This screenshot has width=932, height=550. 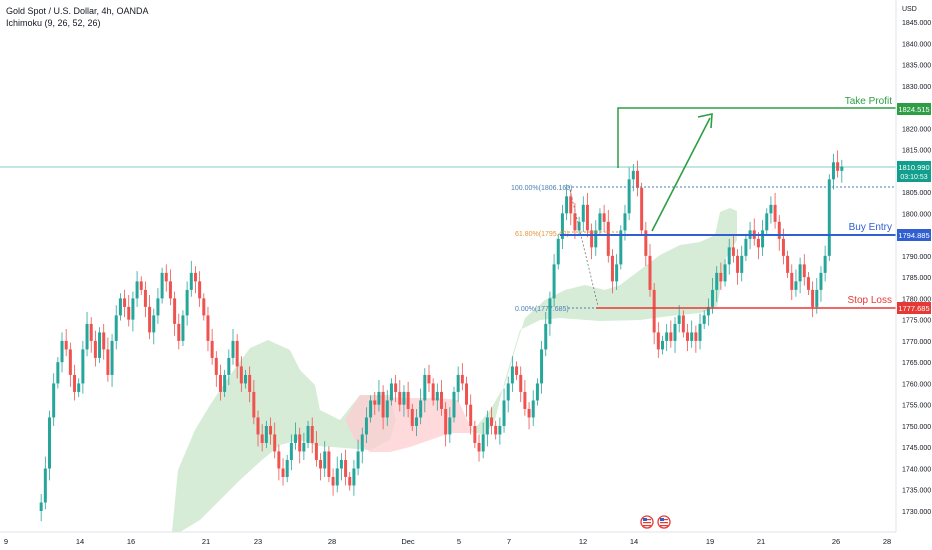 What do you see at coordinates (916, 427) in the screenshot?
I see `price-tick-label: 1750.000` at bounding box center [916, 427].